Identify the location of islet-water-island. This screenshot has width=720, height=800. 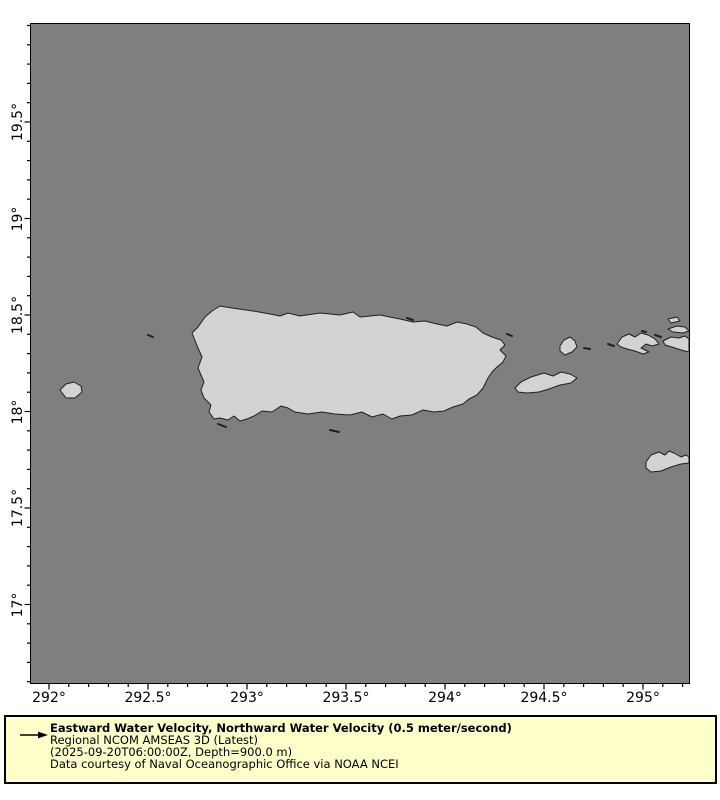
(657, 335).